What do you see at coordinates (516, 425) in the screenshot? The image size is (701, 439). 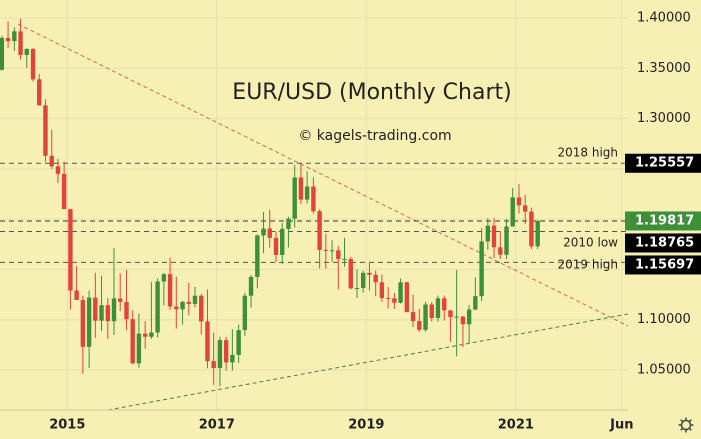 I see `x-tick-label: 2021` at bounding box center [516, 425].